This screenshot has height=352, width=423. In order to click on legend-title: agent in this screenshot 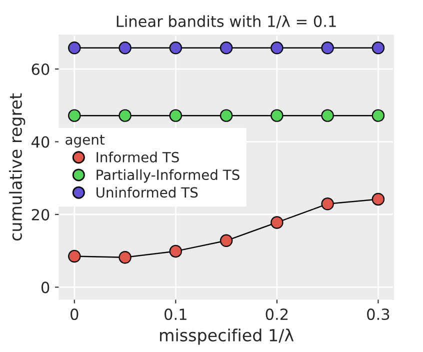, I will do `click(85, 141)`.